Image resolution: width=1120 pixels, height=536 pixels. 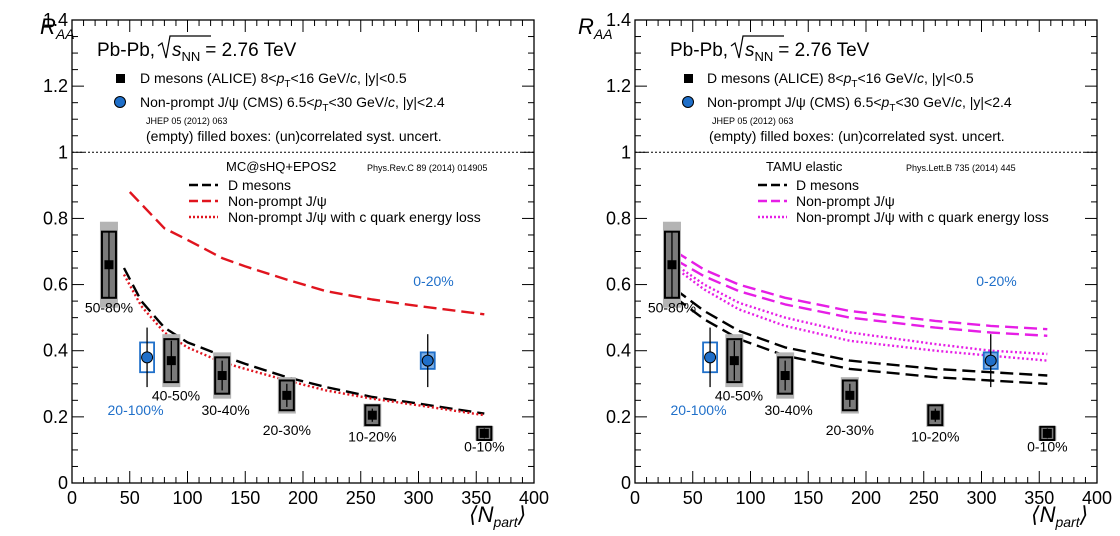 What do you see at coordinates (618, 351) in the screenshot?
I see `y-tick-label: 0.4` at bounding box center [618, 351].